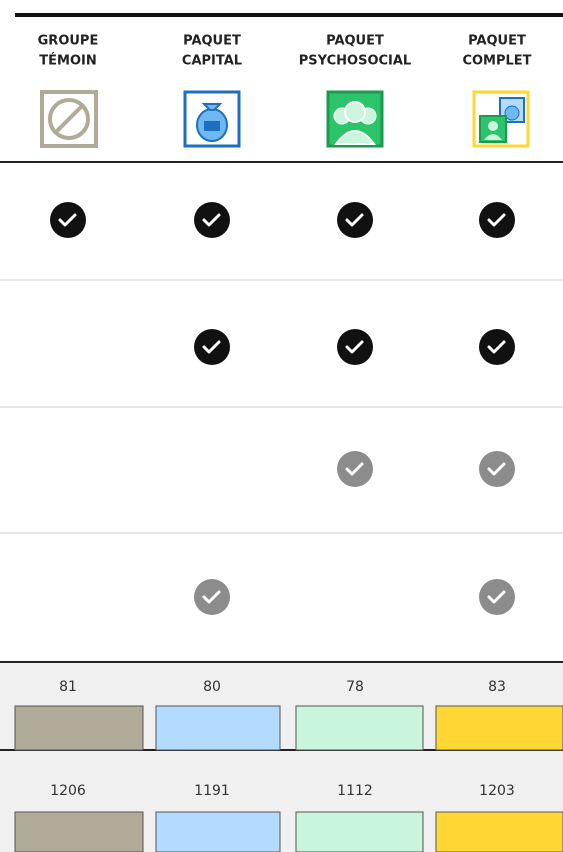 The image size is (563, 852). Describe the element at coordinates (212, 687) in the screenshot. I see `stat-value: 80` at that location.